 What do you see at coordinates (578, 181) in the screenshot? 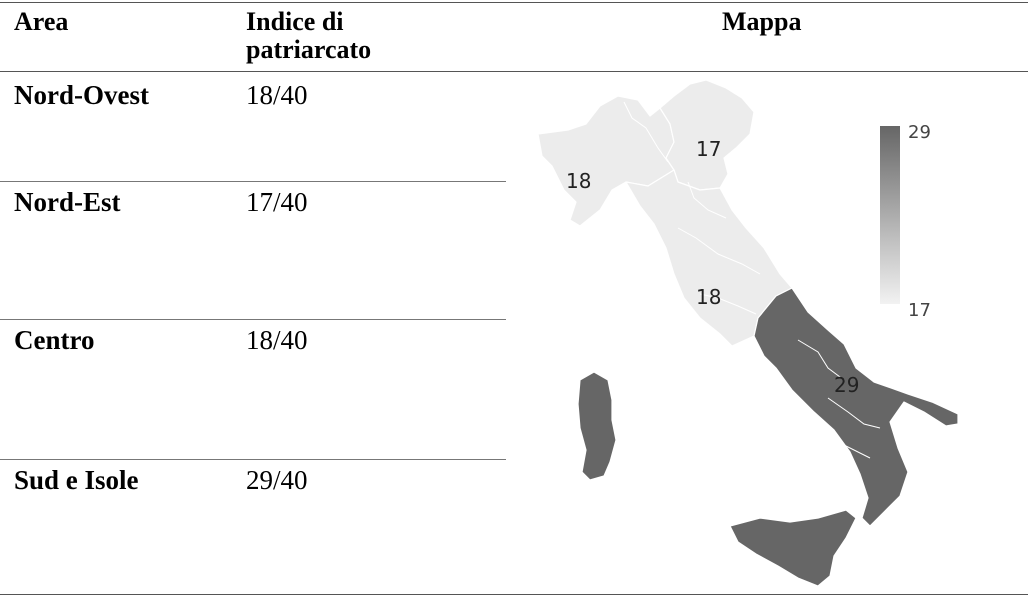
I see `map-label-nord-ovest: 18` at bounding box center [578, 181].